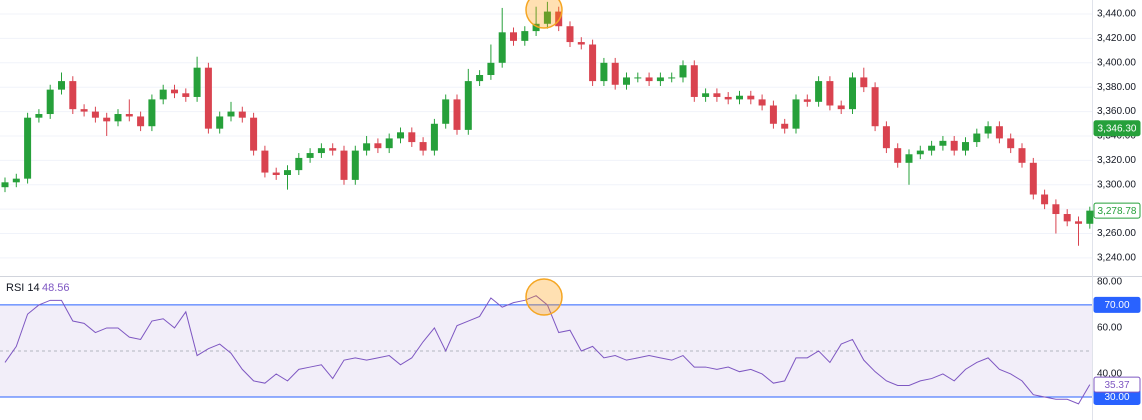 This screenshot has height=420, width=1142. I want to click on y-tick-label: 40.00, so click(1109, 374).